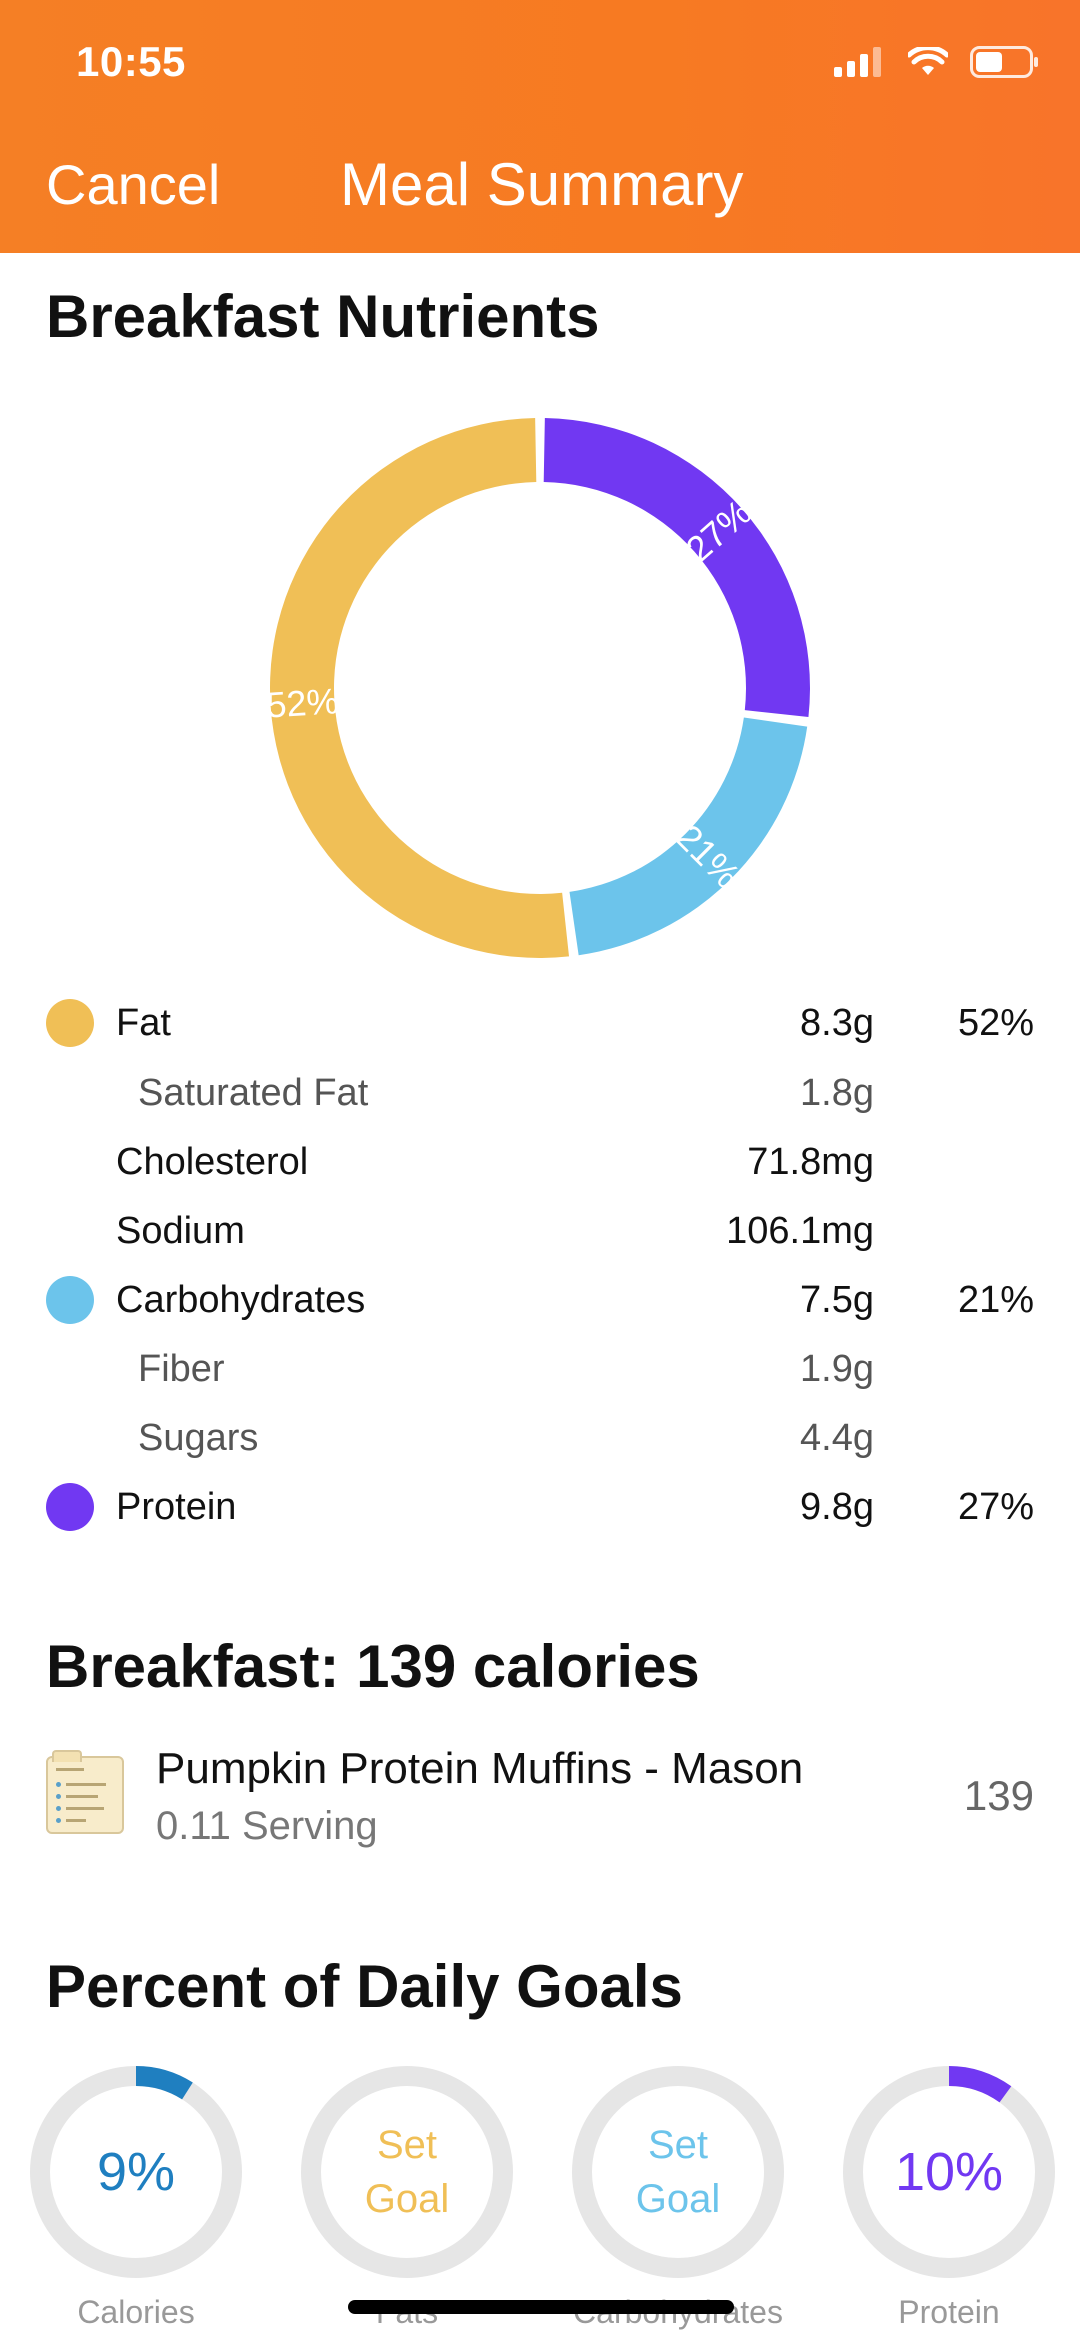 Image resolution: width=1080 pixels, height=2339 pixels. What do you see at coordinates (136, 2312) in the screenshot?
I see `goal-label: Calories` at bounding box center [136, 2312].